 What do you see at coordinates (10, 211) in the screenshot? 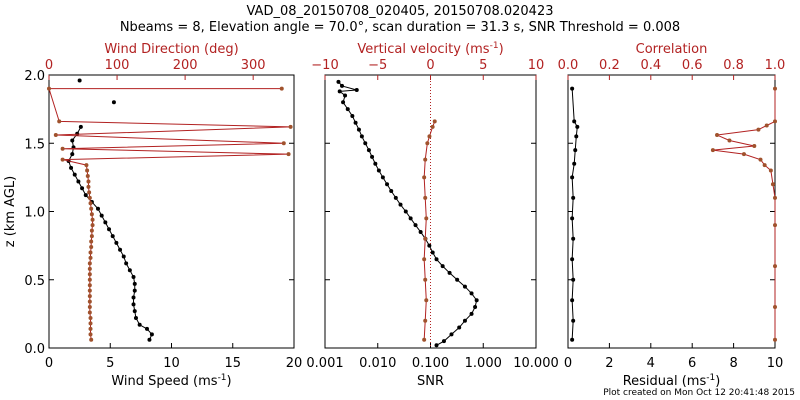
I see `y-axis-label: z (km AGL)` at bounding box center [10, 211].